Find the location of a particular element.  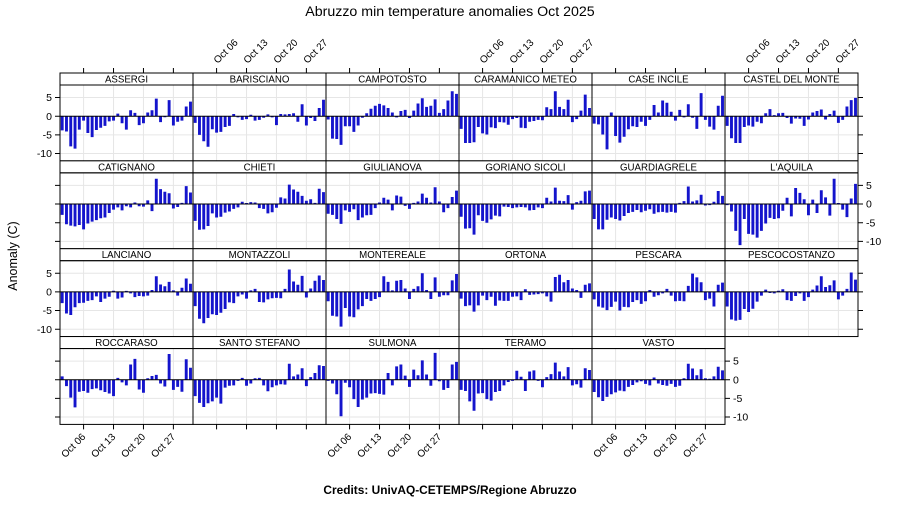

svg-text: ROCCARASO is located at coordinates (126, 343).